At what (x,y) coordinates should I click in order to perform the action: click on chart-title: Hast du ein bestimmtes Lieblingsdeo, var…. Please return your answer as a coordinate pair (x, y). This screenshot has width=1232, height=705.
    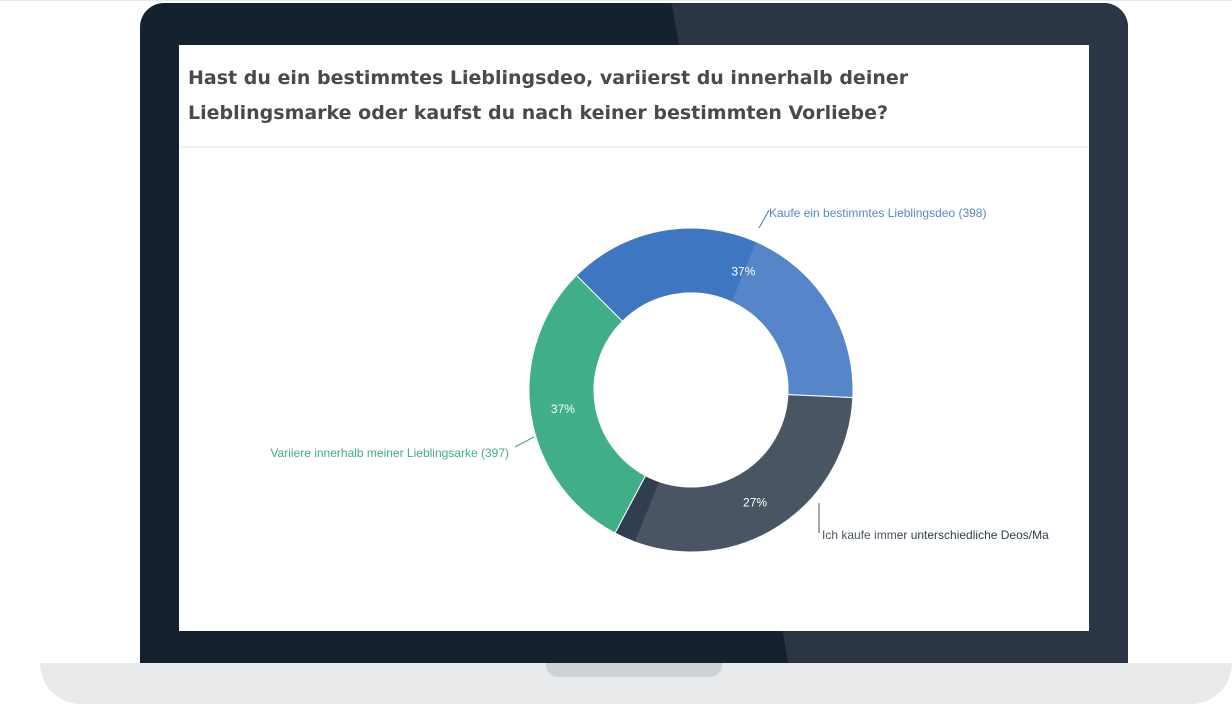
    Looking at the image, I should click on (548, 95).